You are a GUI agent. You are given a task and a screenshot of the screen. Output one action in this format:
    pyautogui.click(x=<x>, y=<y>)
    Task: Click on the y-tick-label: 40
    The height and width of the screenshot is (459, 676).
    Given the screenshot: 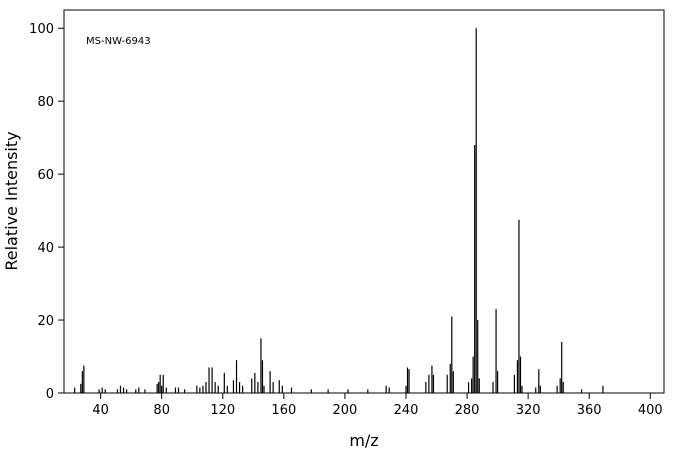 What is the action you would take?
    pyautogui.click(x=45, y=248)
    